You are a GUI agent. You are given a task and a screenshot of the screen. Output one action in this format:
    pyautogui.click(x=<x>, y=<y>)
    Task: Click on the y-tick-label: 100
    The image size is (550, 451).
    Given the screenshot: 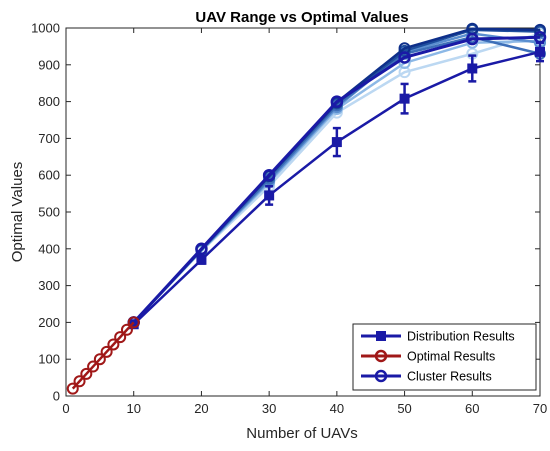 What is the action you would take?
    pyautogui.click(x=49, y=359)
    